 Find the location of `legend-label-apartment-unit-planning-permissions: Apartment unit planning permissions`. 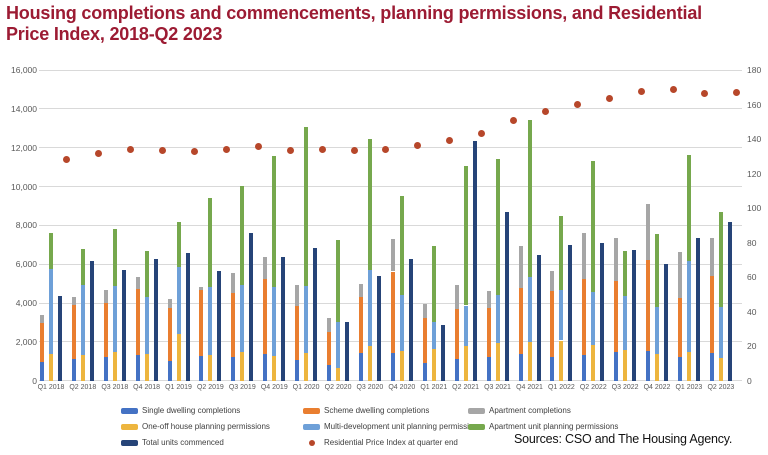

legend-label-apartment-unit-planning-permissions: Apartment unit planning permissions is located at coordinates (554, 426).